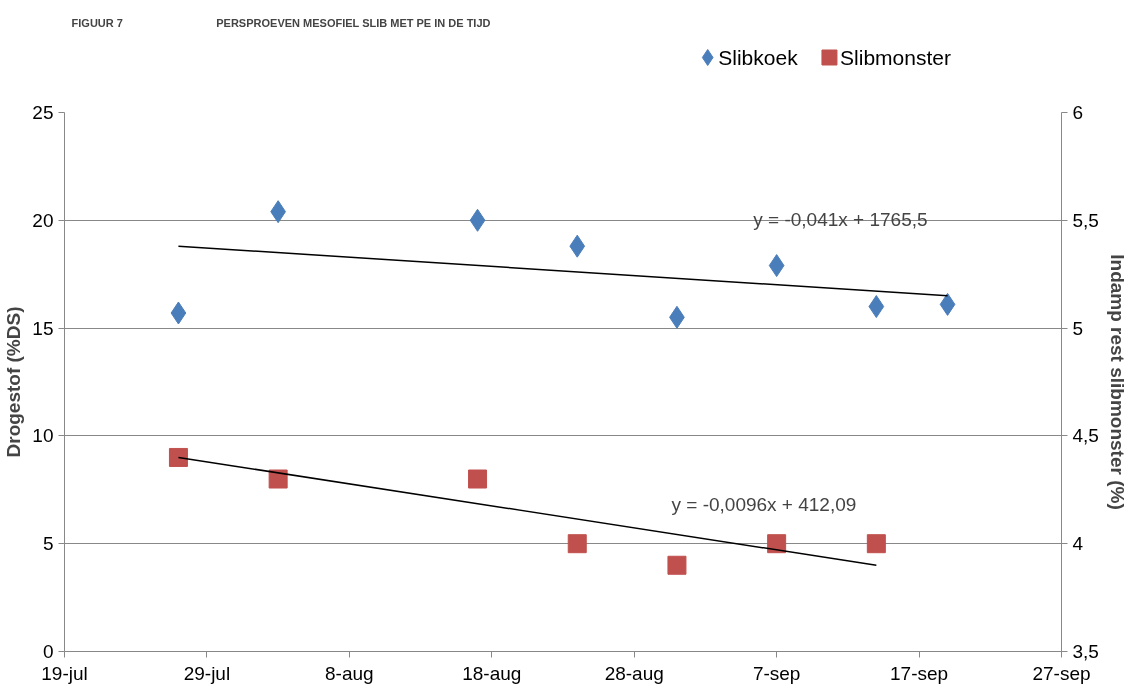  I want to click on y2-axis-title: Indamp rest slibmonster (%), so click(1117, 382).